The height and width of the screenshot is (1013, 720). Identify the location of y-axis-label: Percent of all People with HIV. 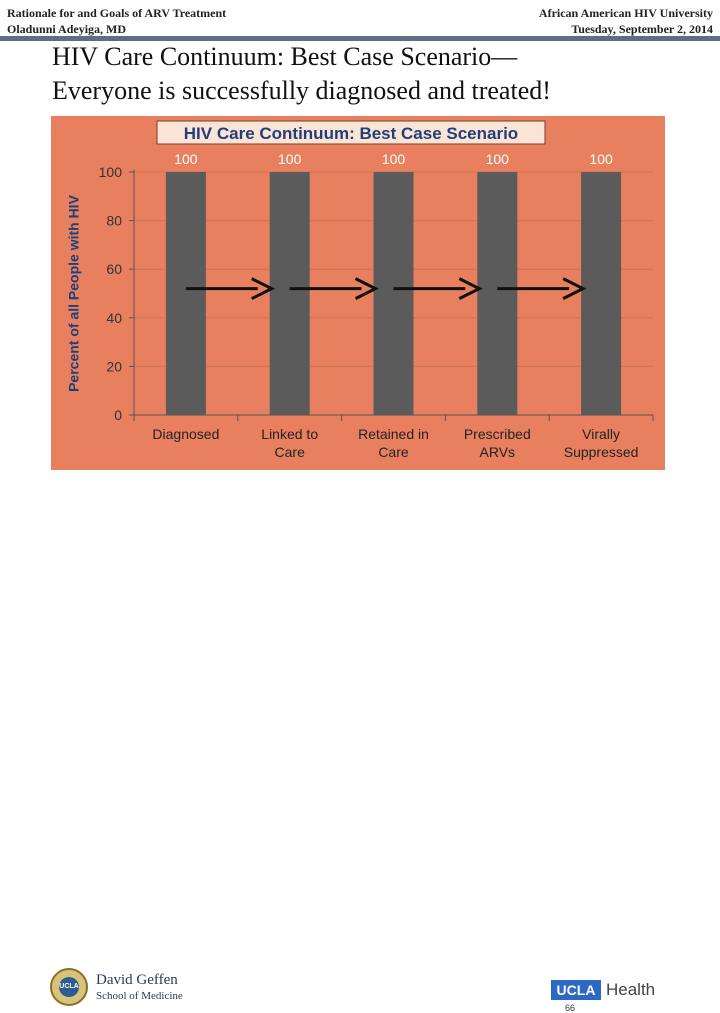
(74, 292).